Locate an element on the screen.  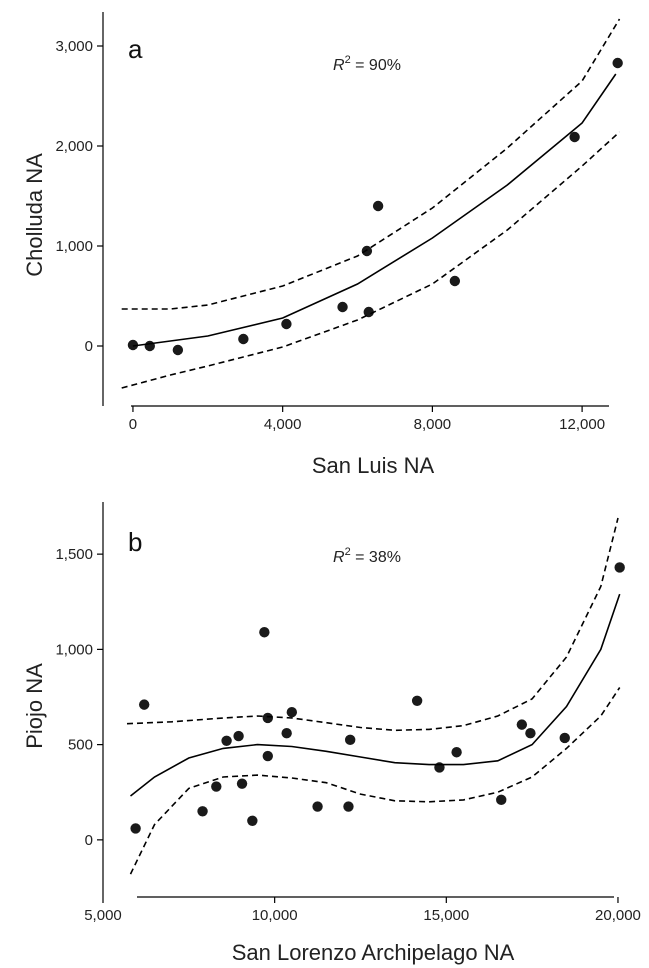
panel-a-x-tick-label: 0 is located at coordinates (133, 424).